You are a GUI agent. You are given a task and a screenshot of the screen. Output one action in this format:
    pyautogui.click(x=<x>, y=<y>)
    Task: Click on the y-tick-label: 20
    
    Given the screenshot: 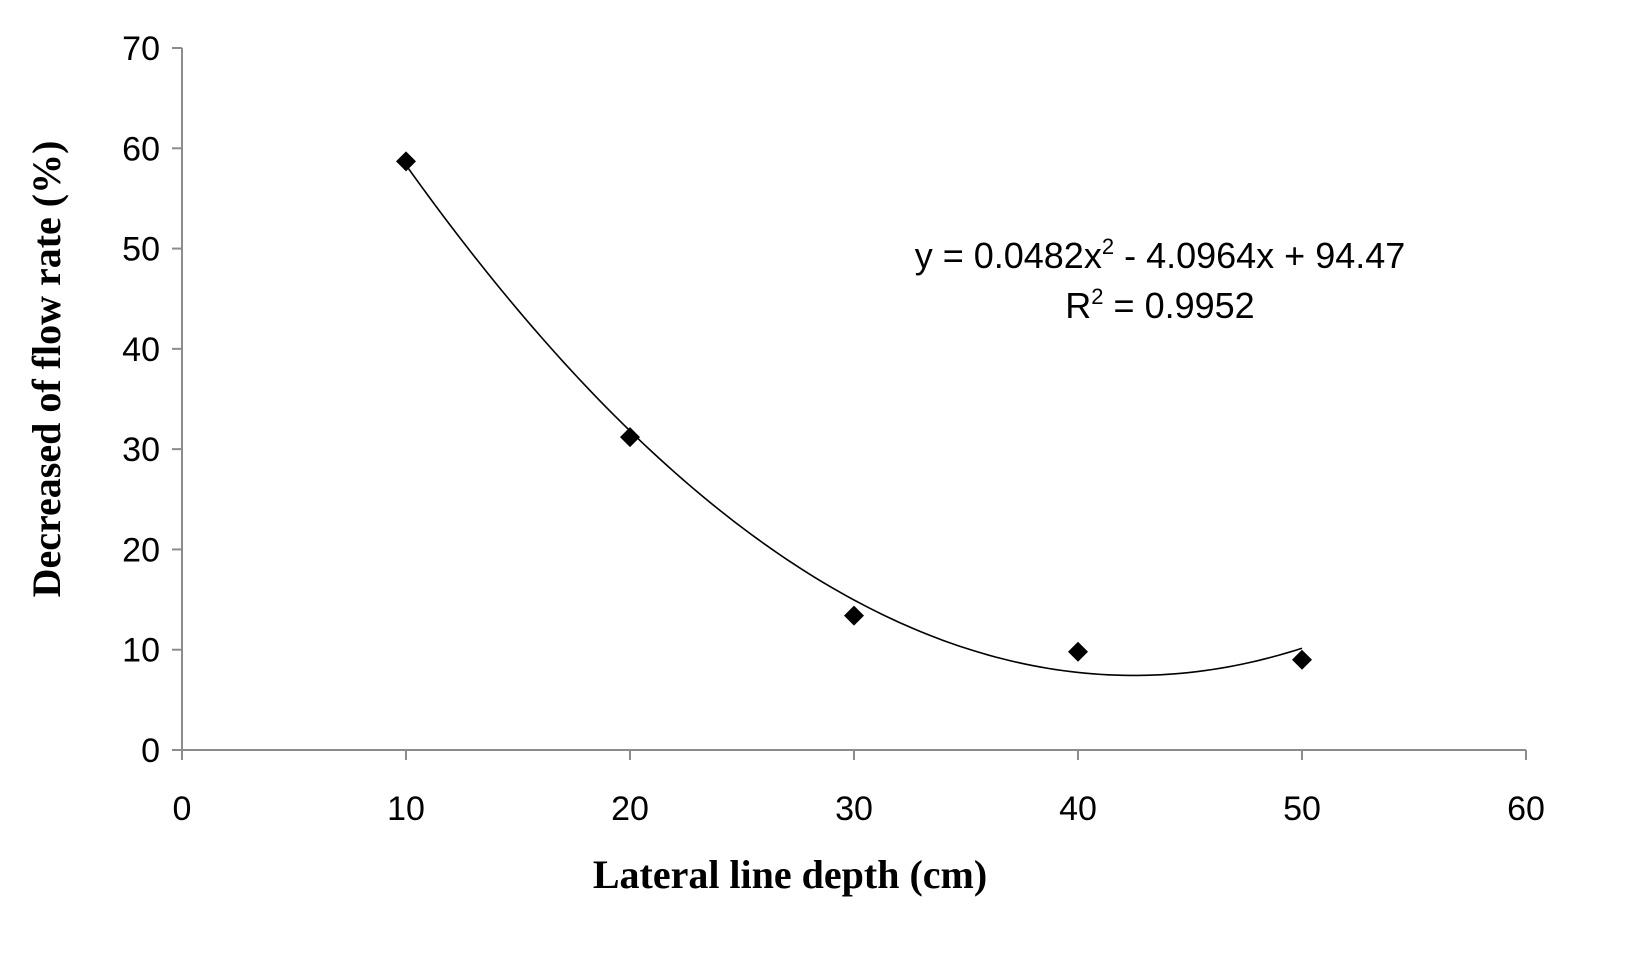 What is the action you would take?
    pyautogui.click(x=141, y=550)
    